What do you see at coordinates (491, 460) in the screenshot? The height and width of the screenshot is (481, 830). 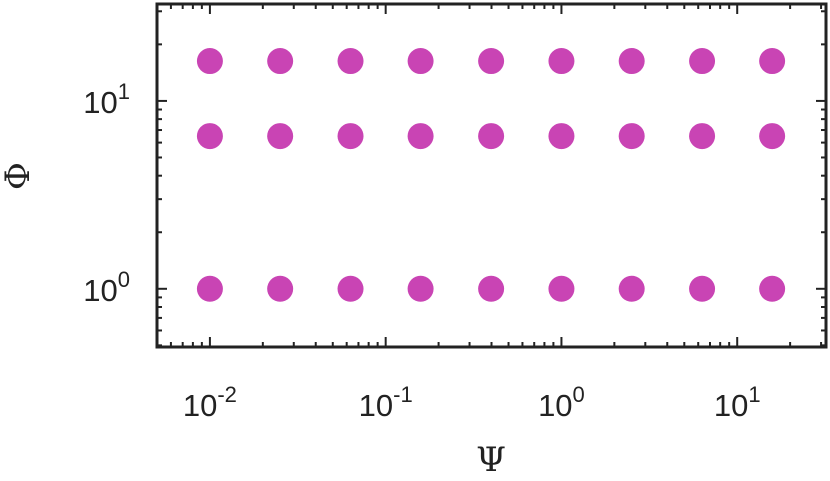 I see `x-axis-label: Ψ` at bounding box center [491, 460].